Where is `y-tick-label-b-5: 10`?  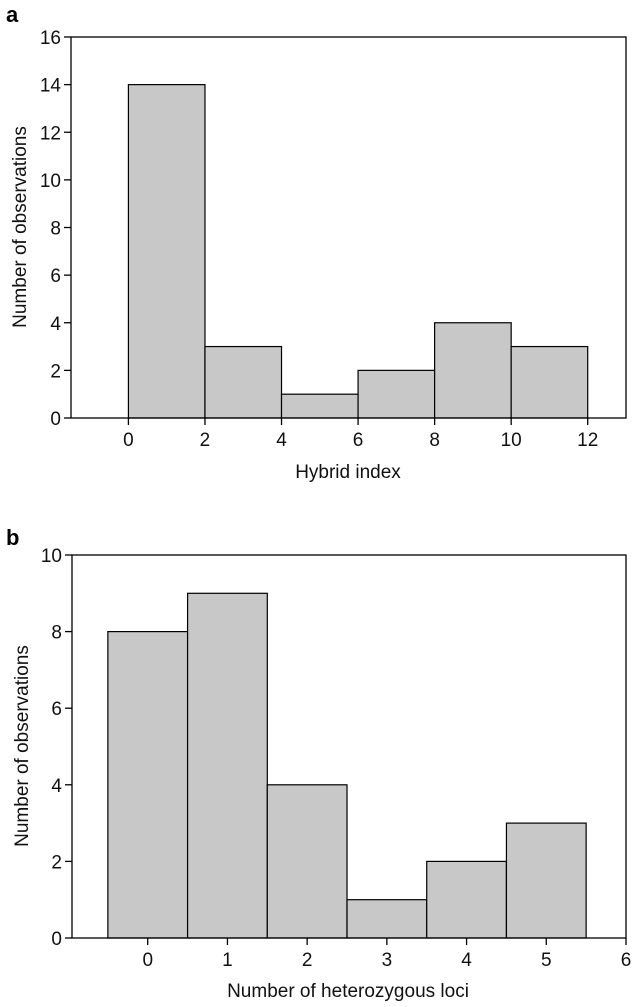
y-tick-label-b-5: 10 is located at coordinates (51, 556).